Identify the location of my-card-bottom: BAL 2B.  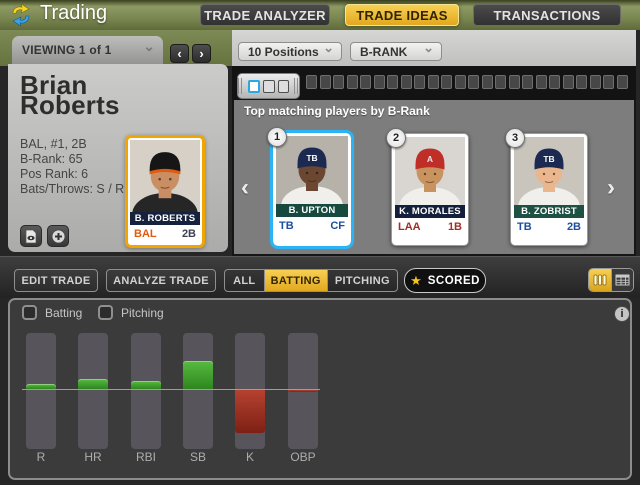
(165, 234).